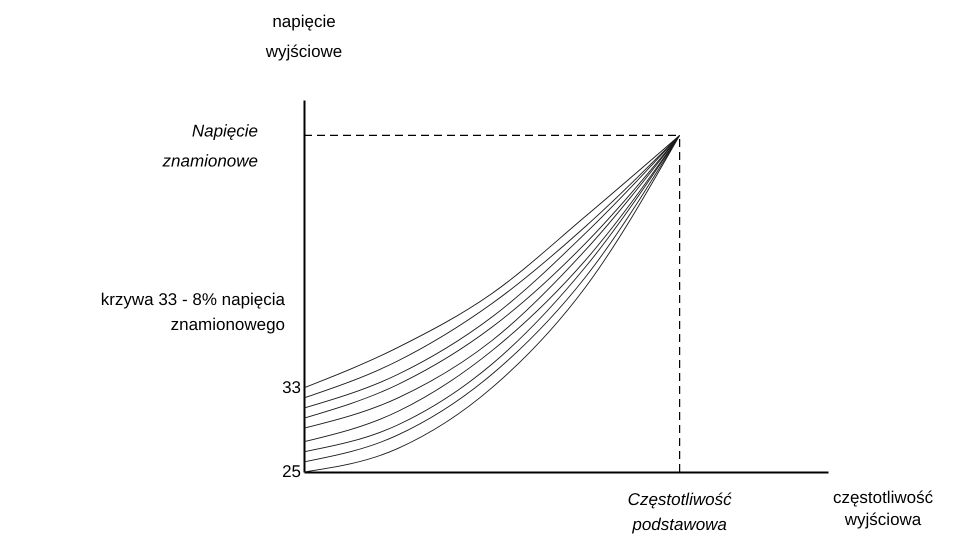 The image size is (959, 537). What do you see at coordinates (291, 471) in the screenshot?
I see `text: 25` at bounding box center [291, 471].